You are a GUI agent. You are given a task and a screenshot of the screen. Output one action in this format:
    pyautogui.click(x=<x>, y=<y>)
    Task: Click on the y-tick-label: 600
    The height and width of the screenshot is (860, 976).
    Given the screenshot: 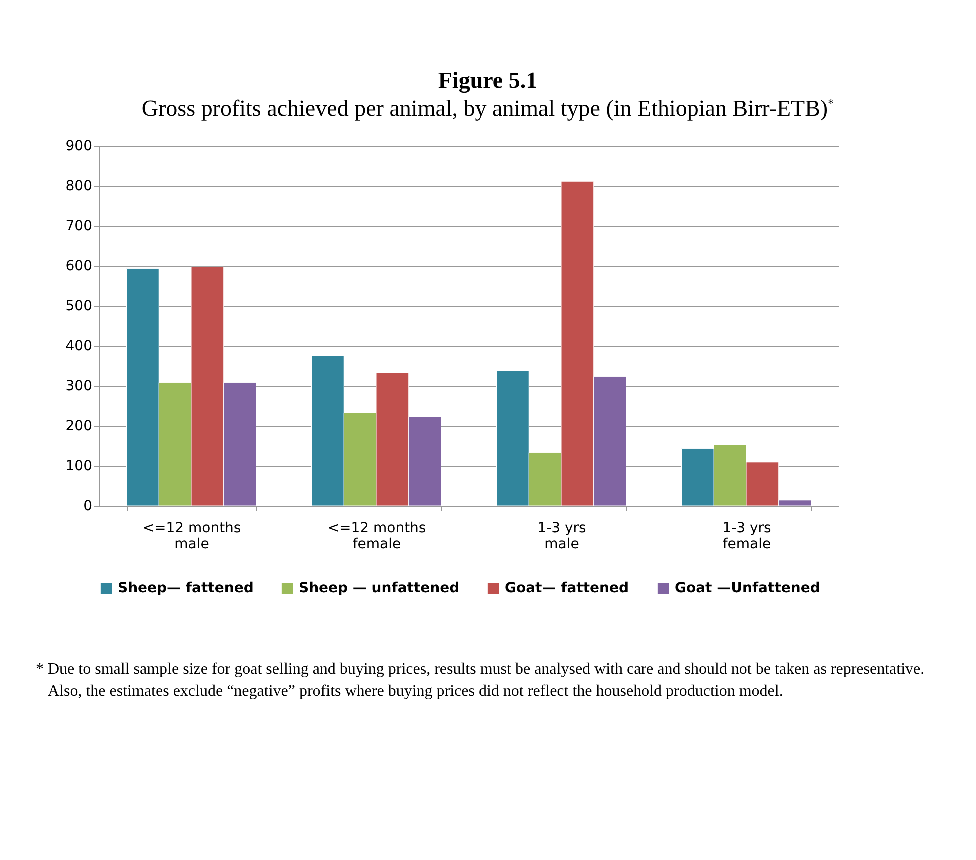 What is the action you would take?
    pyautogui.click(x=79, y=266)
    